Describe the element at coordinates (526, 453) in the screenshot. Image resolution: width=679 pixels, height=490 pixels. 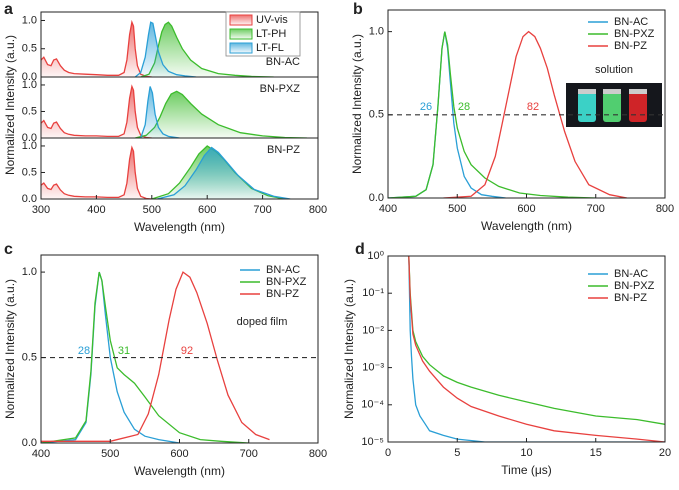
I see `x-tick-label: 10` at that location.